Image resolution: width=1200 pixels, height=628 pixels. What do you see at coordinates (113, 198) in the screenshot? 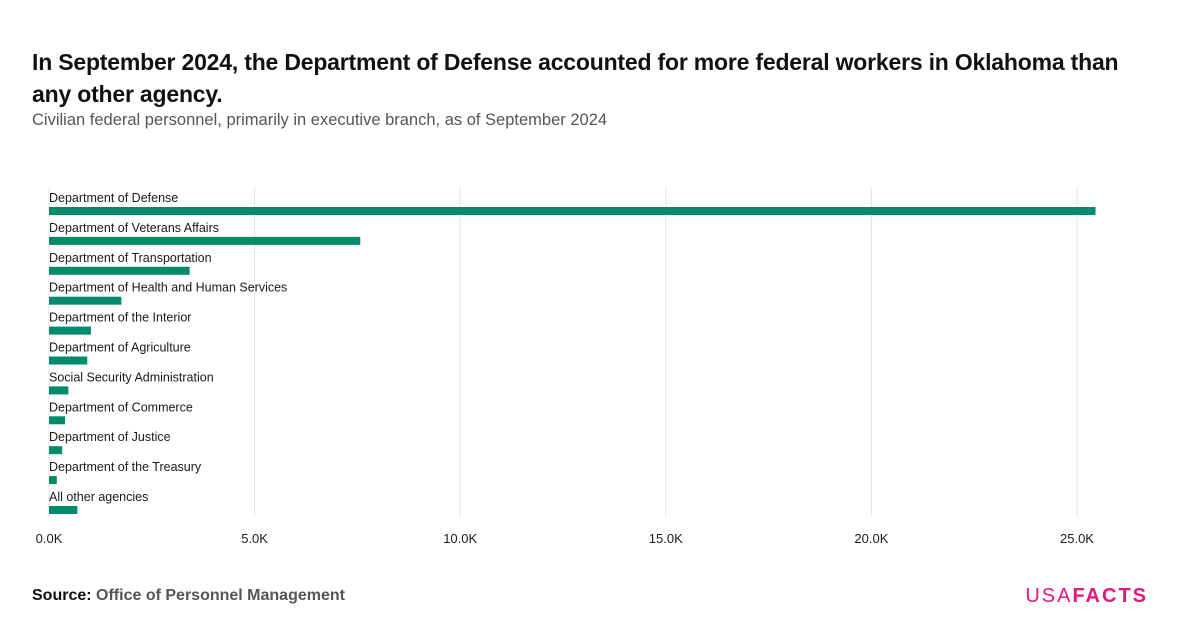
I see `category-label: Department of Defense` at bounding box center [113, 198].